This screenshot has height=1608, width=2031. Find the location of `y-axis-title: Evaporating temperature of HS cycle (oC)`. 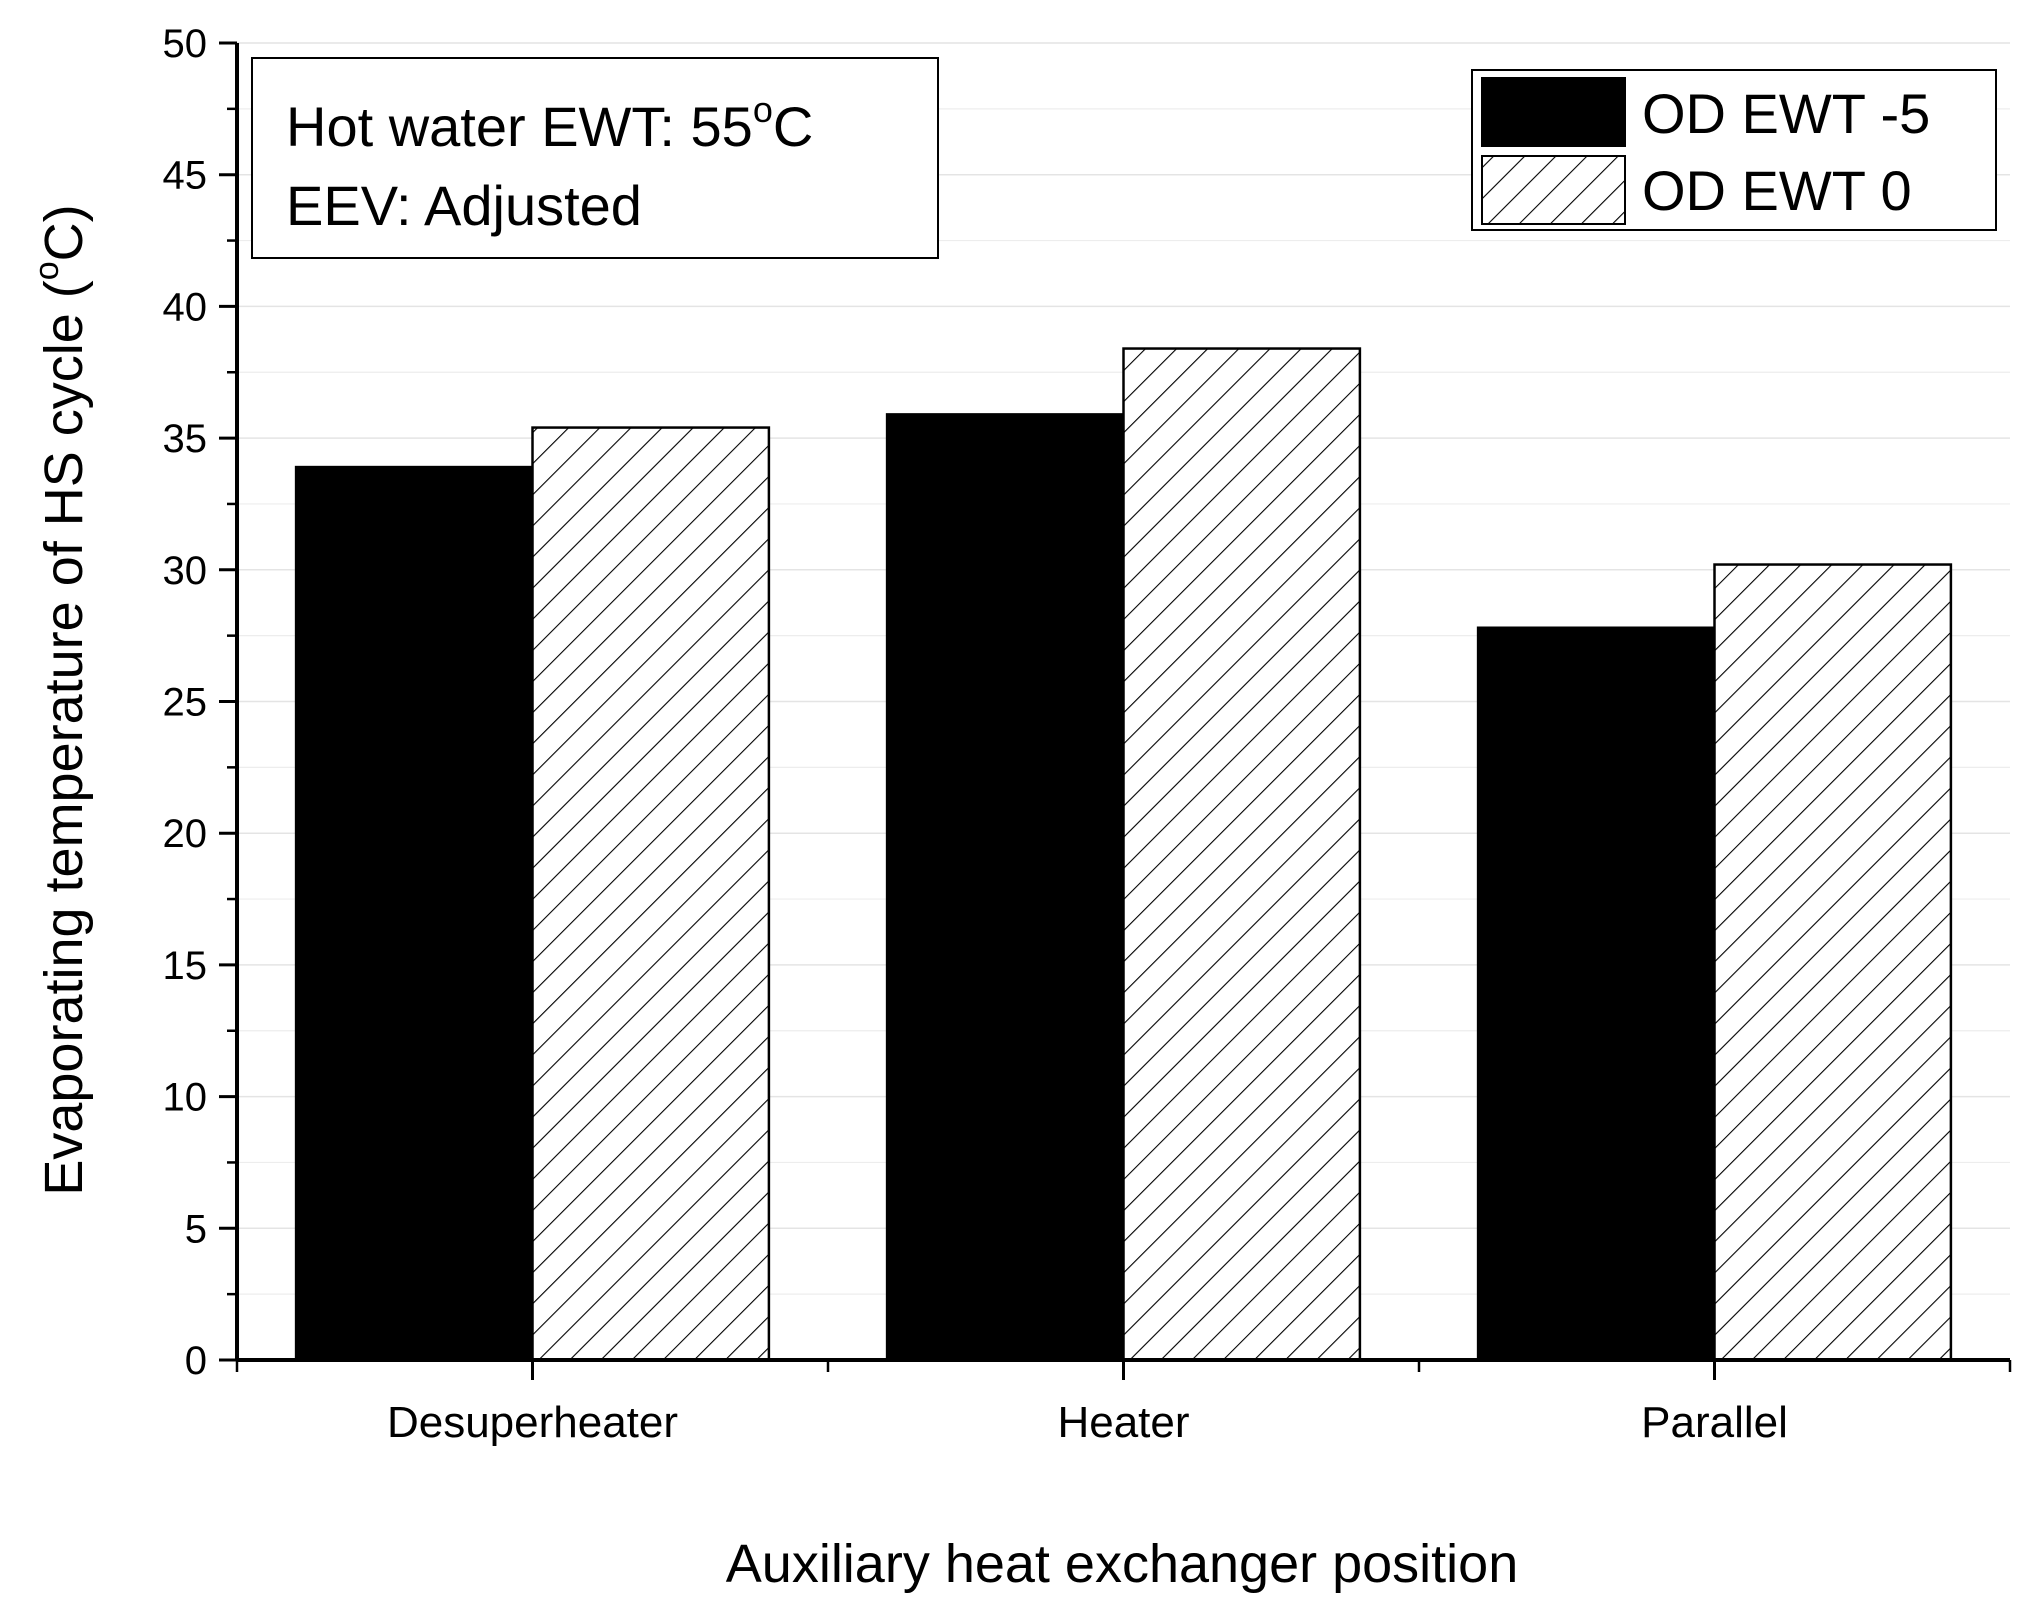

y-axis-title: Evaporating temperature of HS cycle (oC) is located at coordinates (61, 699).